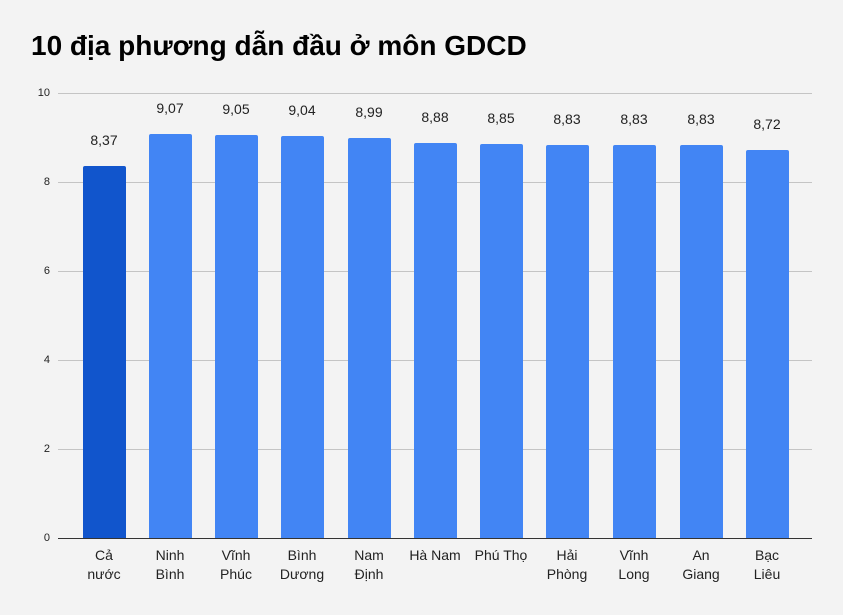 The image size is (843, 615). Describe the element at coordinates (435, 116) in the screenshot. I see `data-label: 8,88` at that location.